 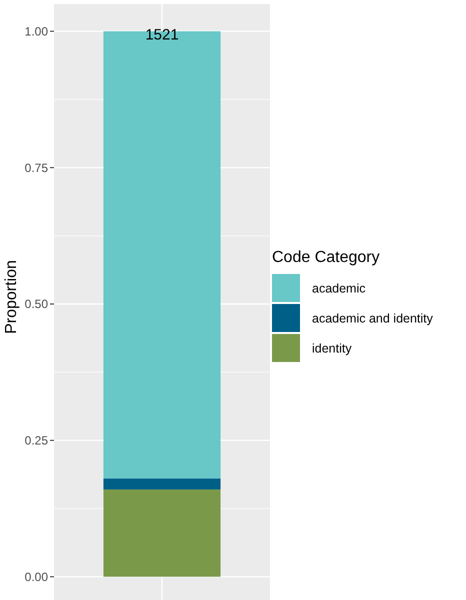 What do you see at coordinates (36, 304) in the screenshot?
I see `y-tick-label: 0.50` at bounding box center [36, 304].